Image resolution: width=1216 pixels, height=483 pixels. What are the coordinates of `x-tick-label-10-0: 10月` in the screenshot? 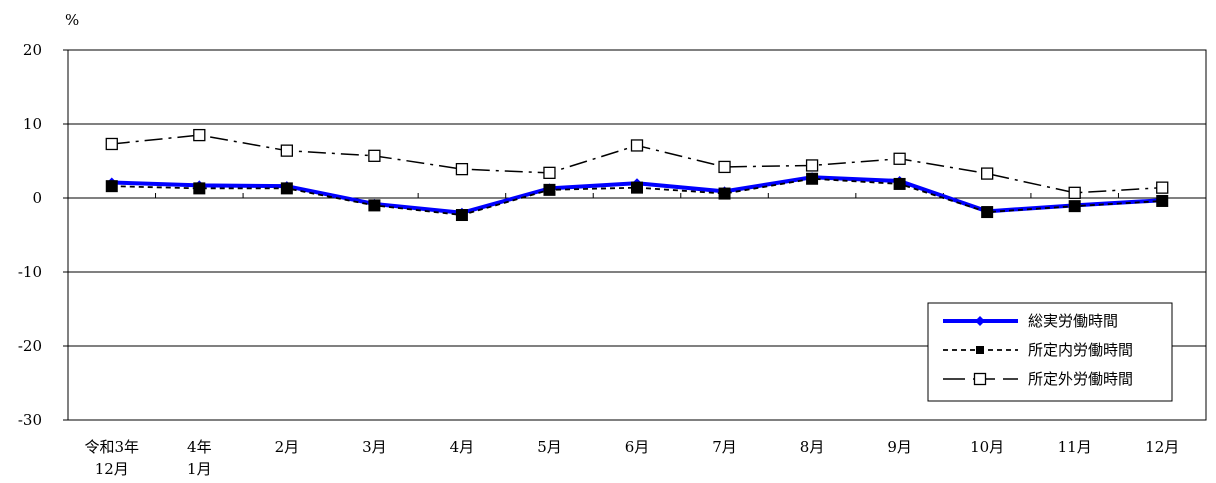 It's located at (987, 447).